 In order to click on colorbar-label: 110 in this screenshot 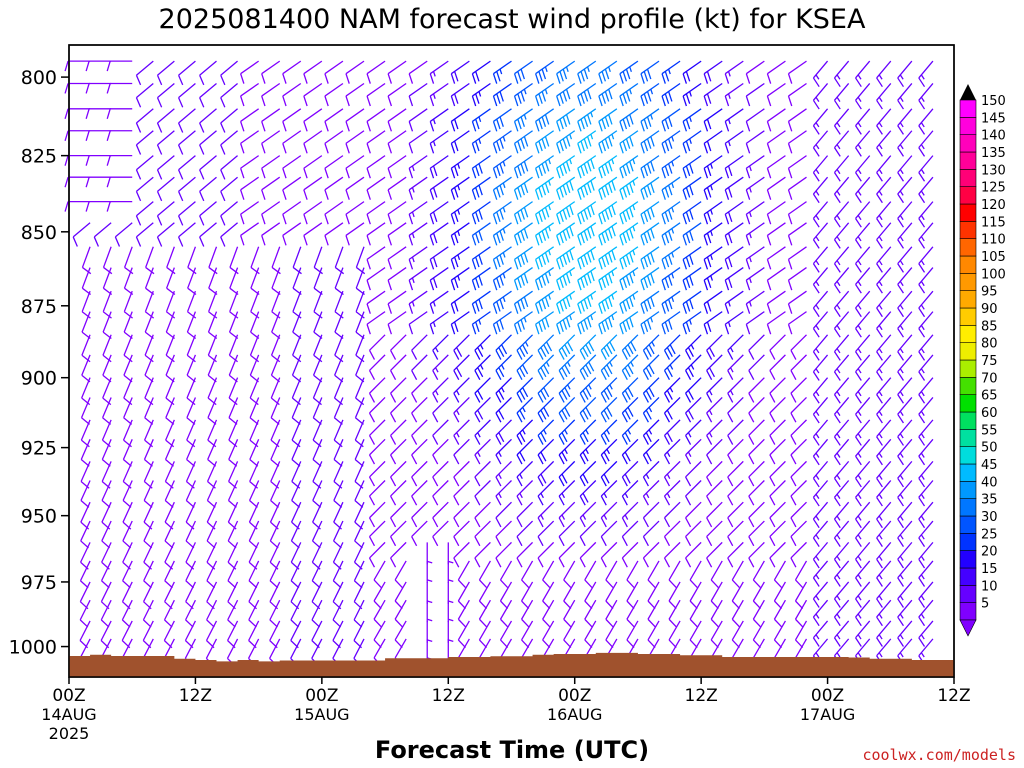, I will do `click(993, 240)`.